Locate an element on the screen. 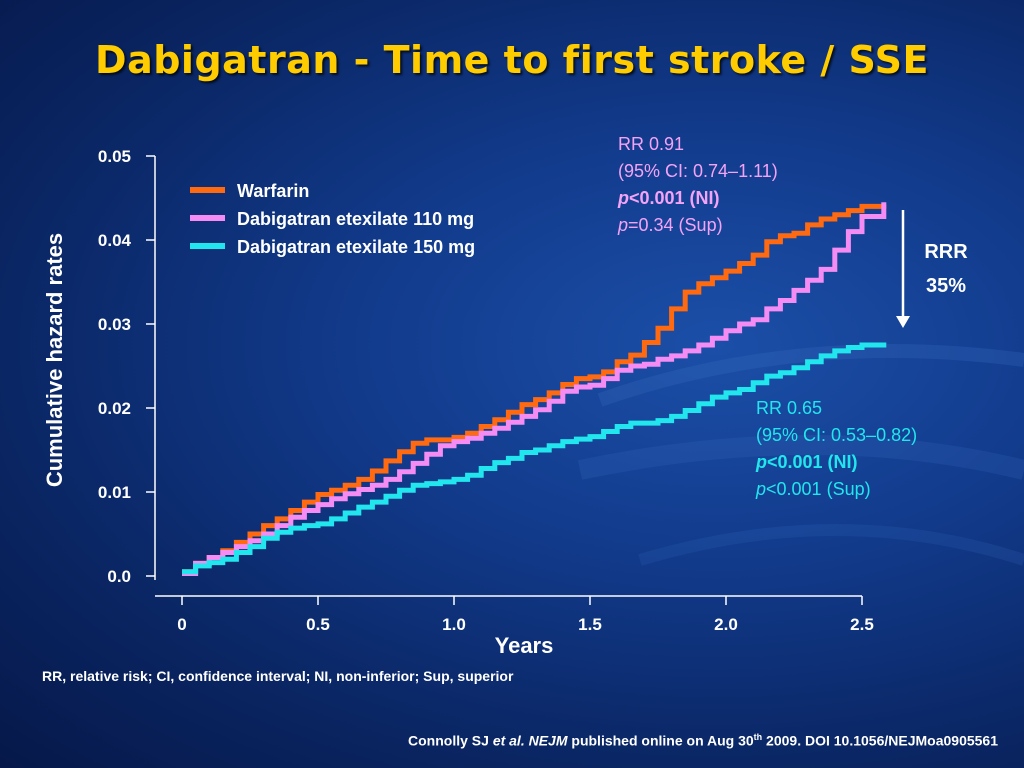 This screenshot has width=1024, height=768. annotation-rr-110-line1: RR 0.91 is located at coordinates (651, 144).